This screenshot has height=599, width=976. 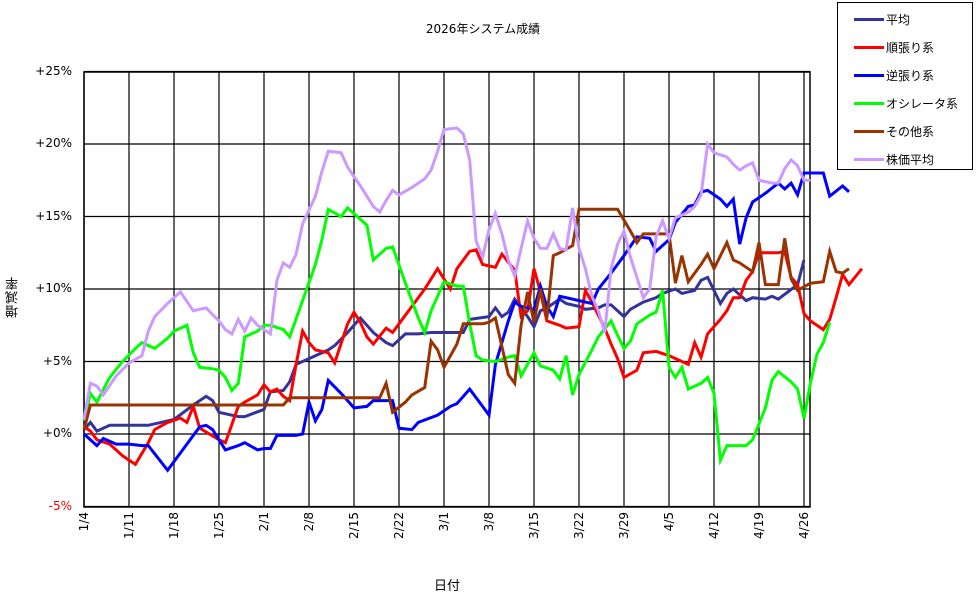 What do you see at coordinates (174, 525) in the screenshot?
I see `x-tick-label: 1/18` at bounding box center [174, 525].